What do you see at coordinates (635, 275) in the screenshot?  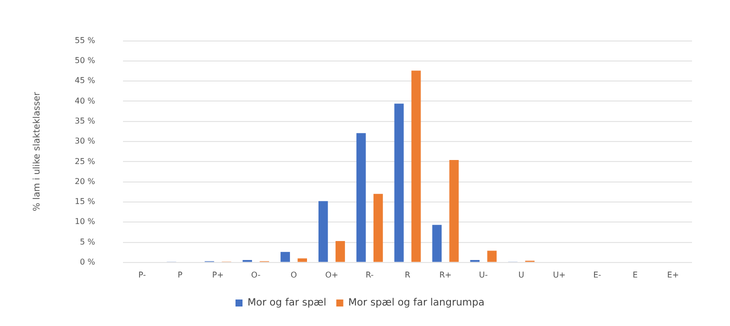 I see `x-tick-label: E` at bounding box center [635, 275].